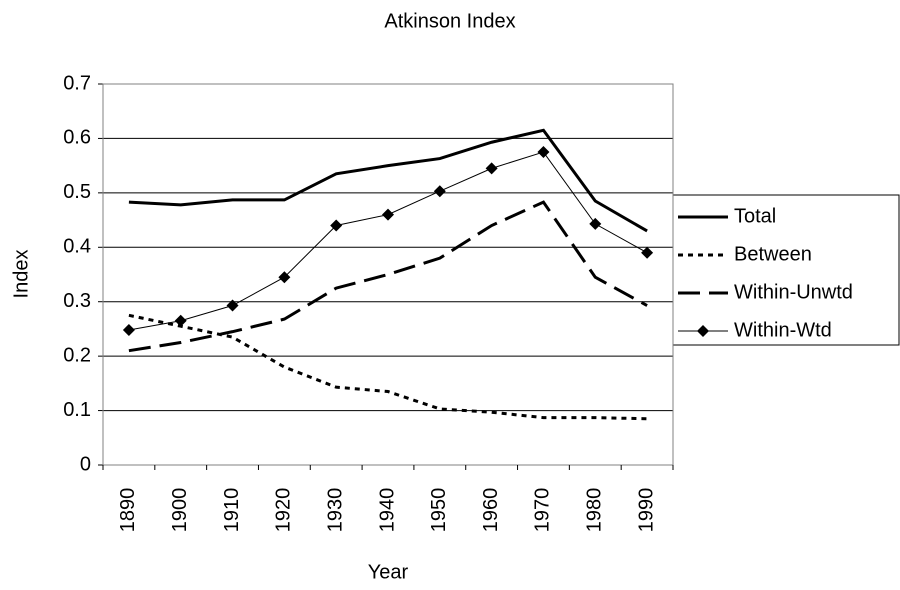 The height and width of the screenshot is (590, 900). Describe the element at coordinates (783, 330) in the screenshot. I see `legend-label: Within-Wtd` at that location.